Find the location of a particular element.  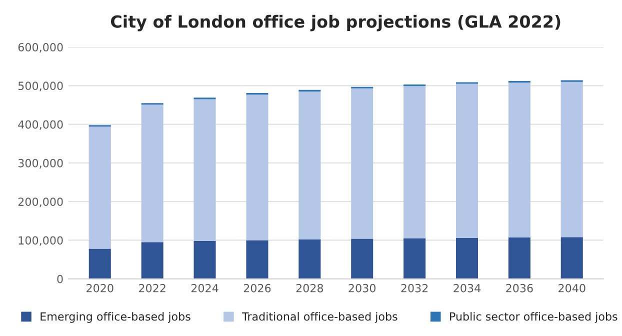

y-tick-label: 200,000 is located at coordinates (40, 203).